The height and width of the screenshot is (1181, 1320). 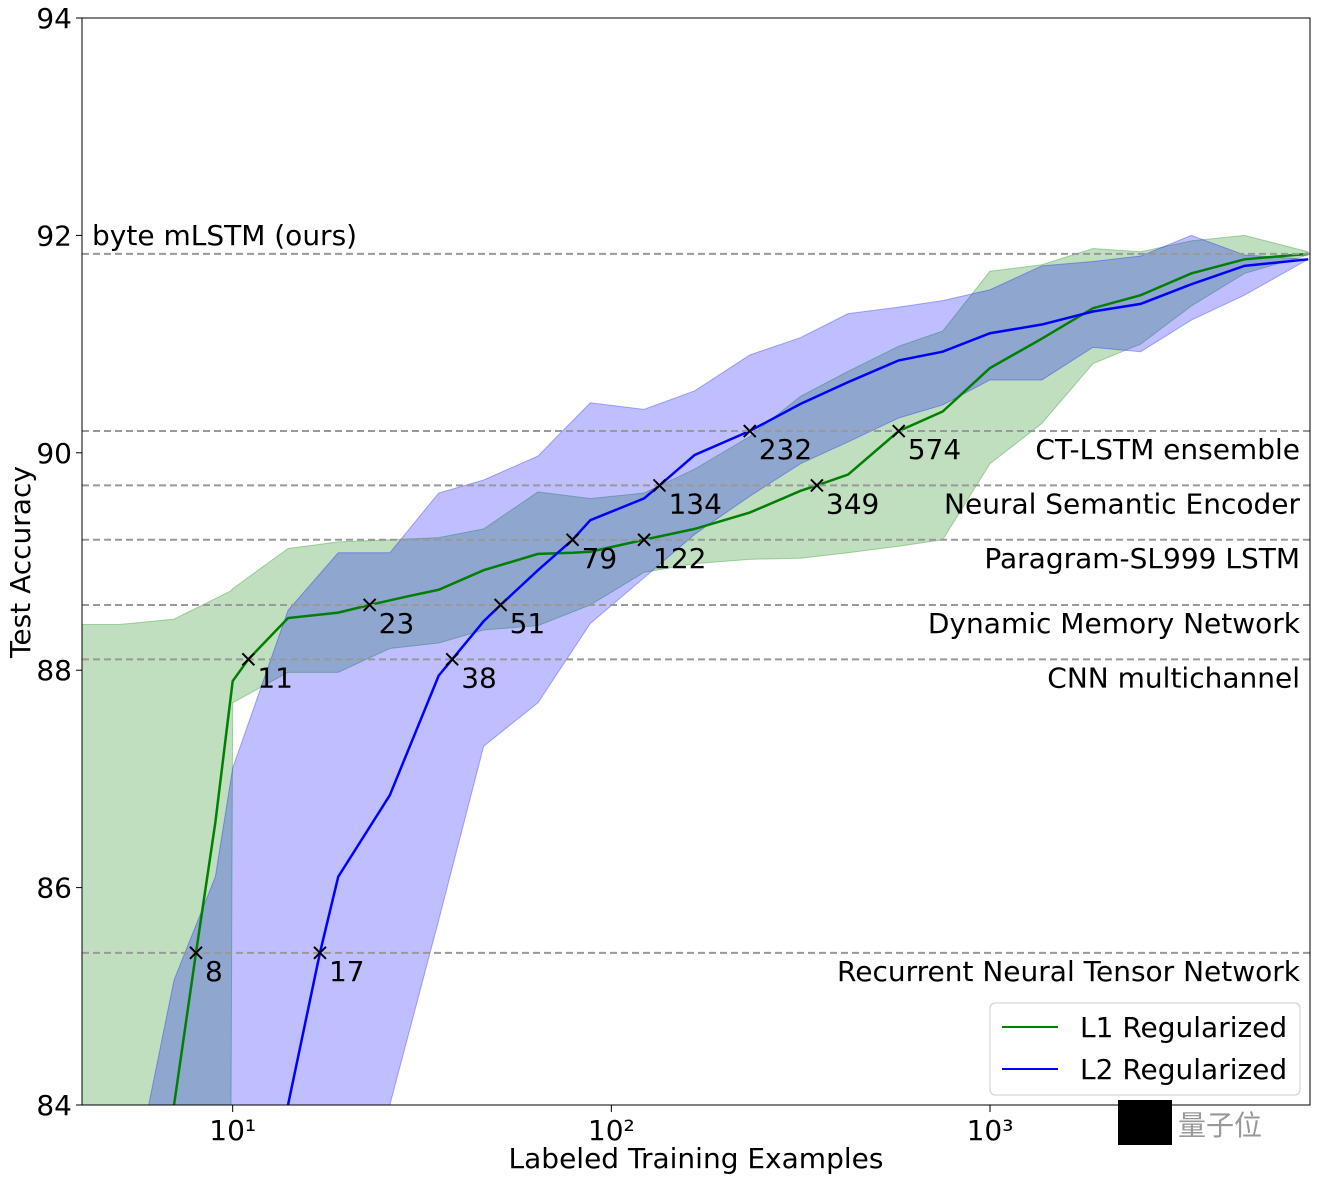 What do you see at coordinates (1220, 1125) in the screenshot?
I see `watermark: 量子位` at bounding box center [1220, 1125].